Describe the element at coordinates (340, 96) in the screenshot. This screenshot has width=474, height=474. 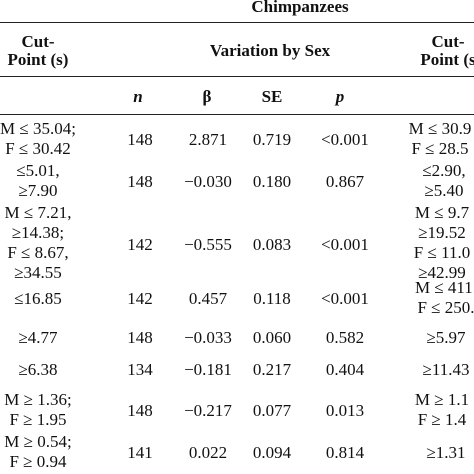
I see `column-p-header: p` at that location.